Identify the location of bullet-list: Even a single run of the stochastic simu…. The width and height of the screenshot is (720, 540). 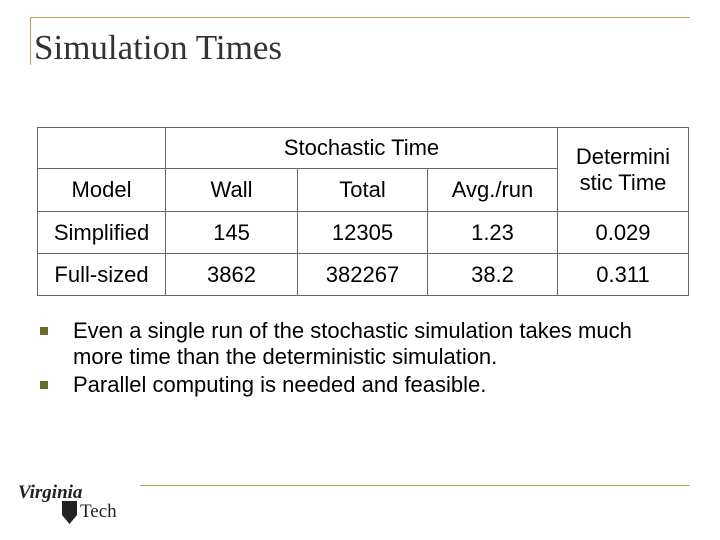
(350, 359).